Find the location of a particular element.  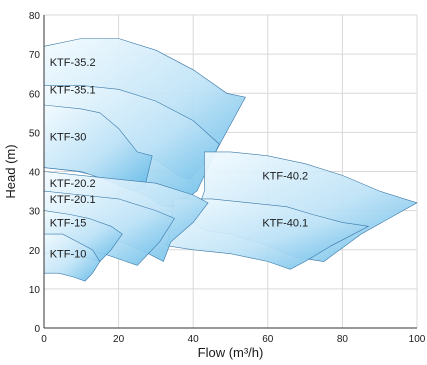

y-tick-label: 50 is located at coordinates (35, 133).